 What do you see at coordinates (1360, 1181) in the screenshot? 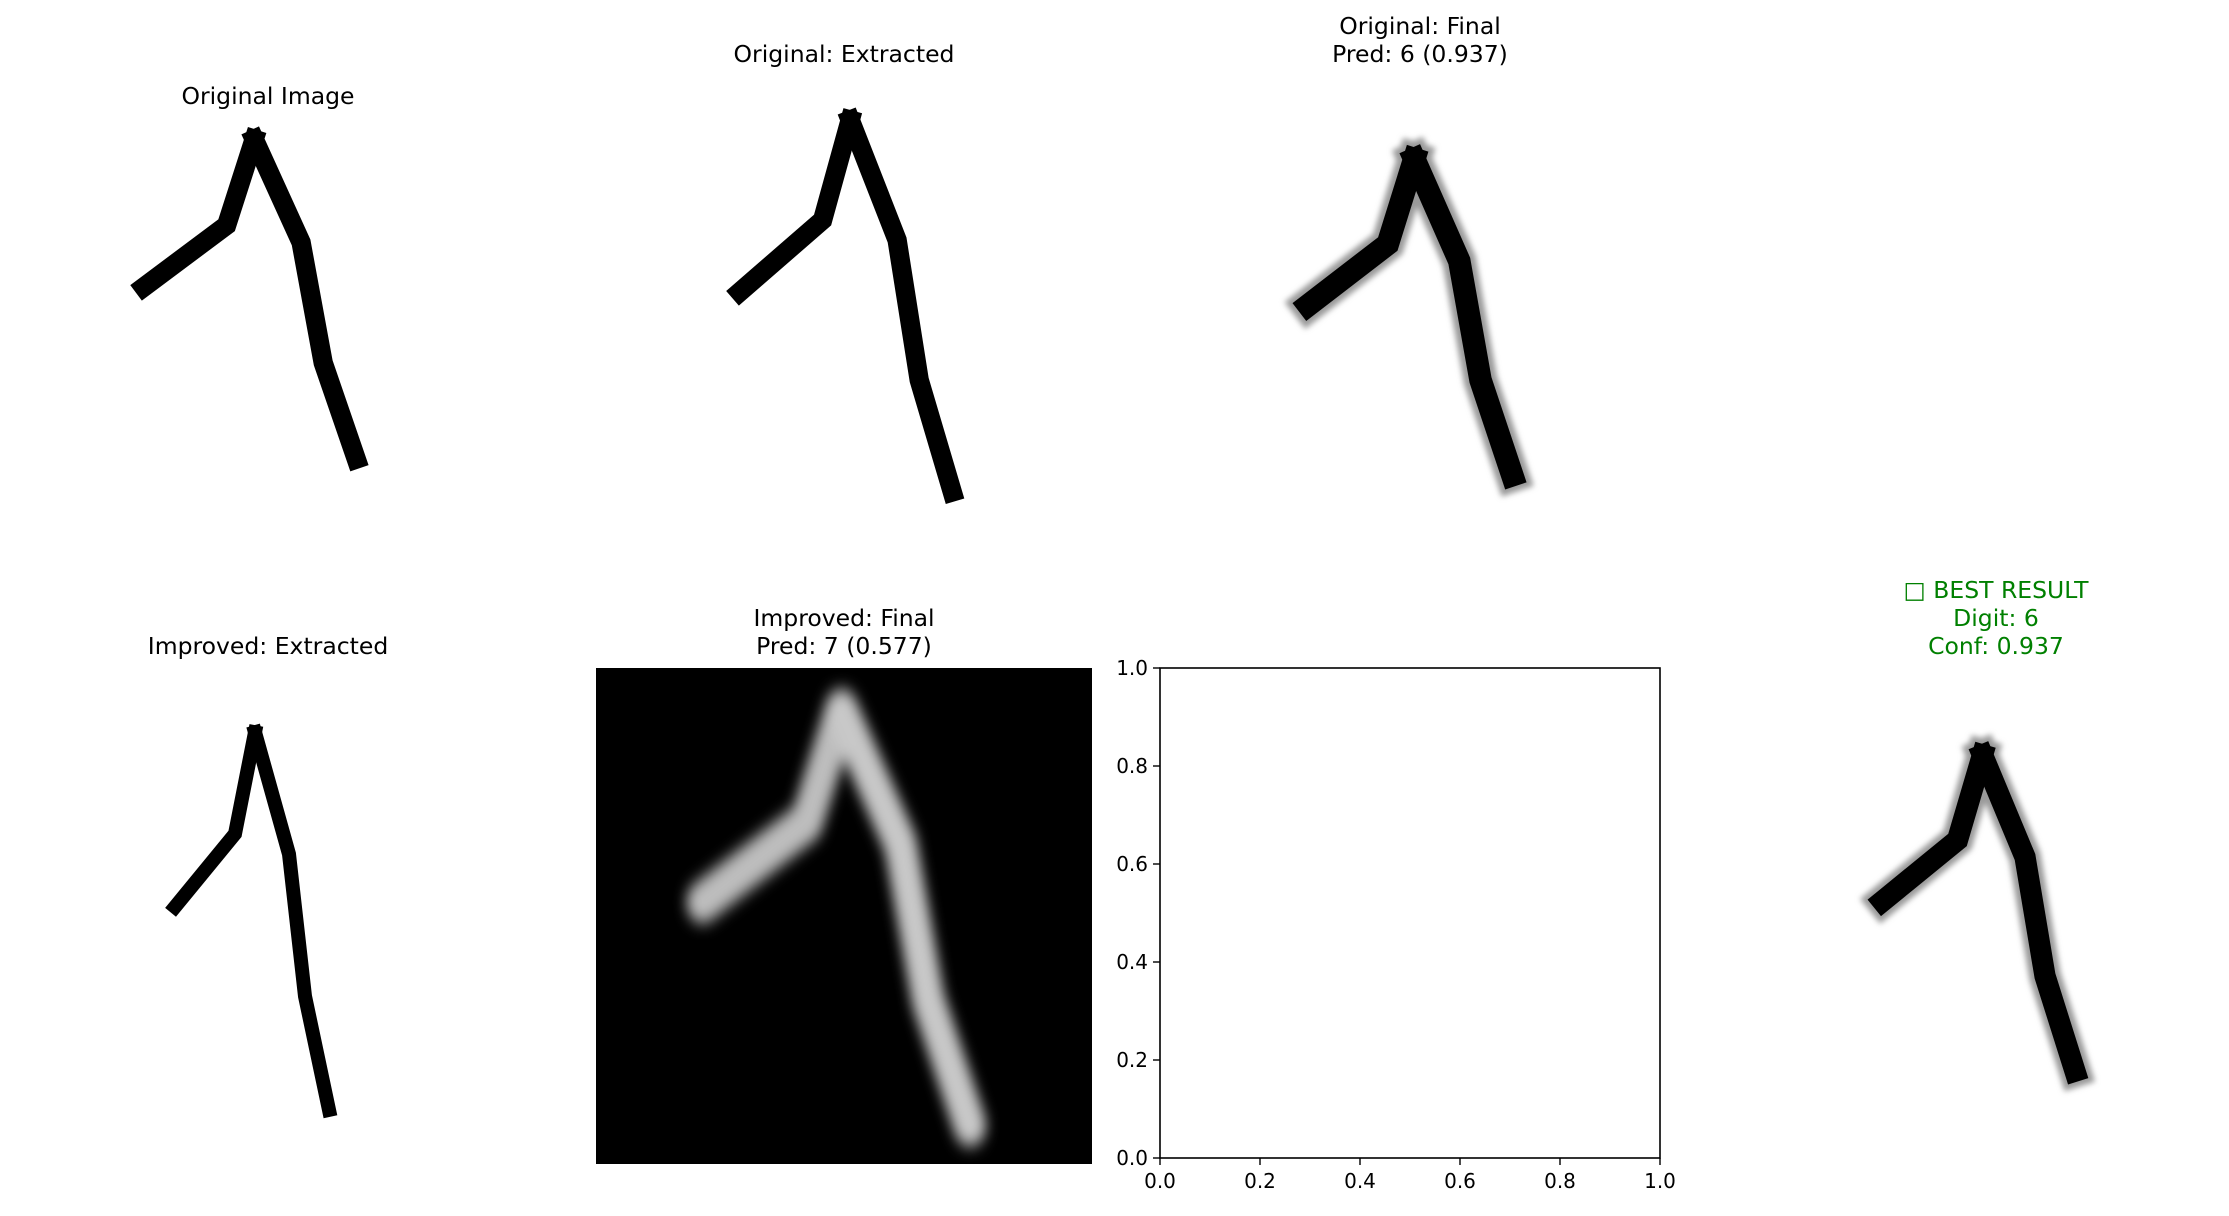
I see `x-tick-label: 0.4` at bounding box center [1360, 1181].